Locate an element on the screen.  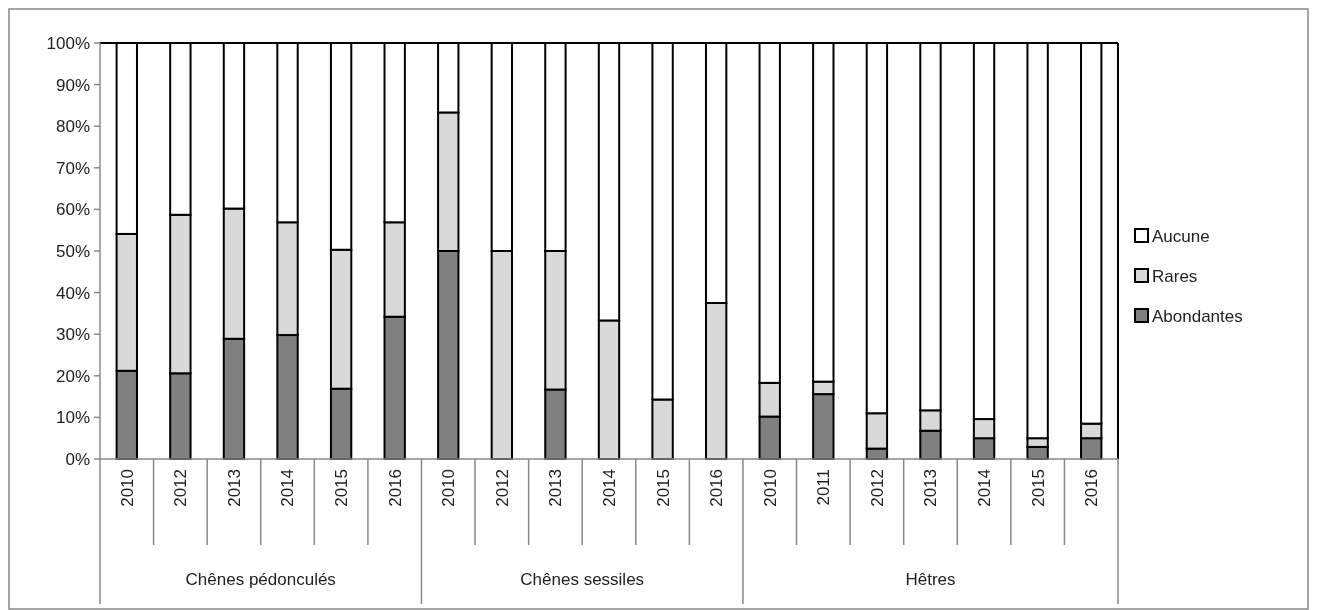
y-tick-label: 40% is located at coordinates (72, 293).